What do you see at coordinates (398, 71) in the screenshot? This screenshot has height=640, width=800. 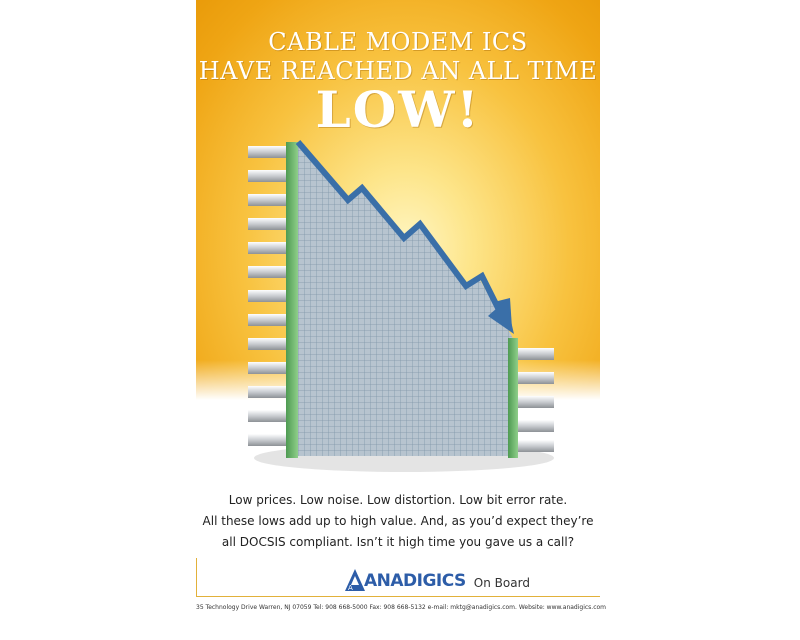 I see `headline-line-2: HAVE REACHED AN ALL TIME` at bounding box center [398, 71].